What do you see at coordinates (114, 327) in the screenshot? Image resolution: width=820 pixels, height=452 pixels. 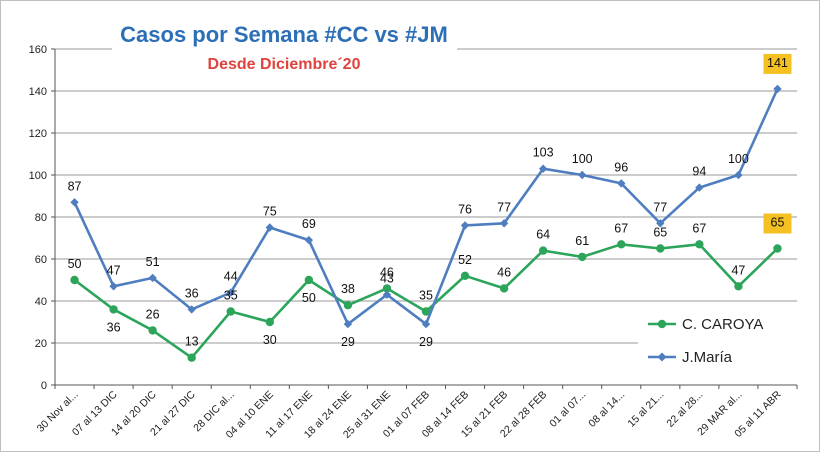 I see `data-label-c-caroya: 36` at bounding box center [114, 327].